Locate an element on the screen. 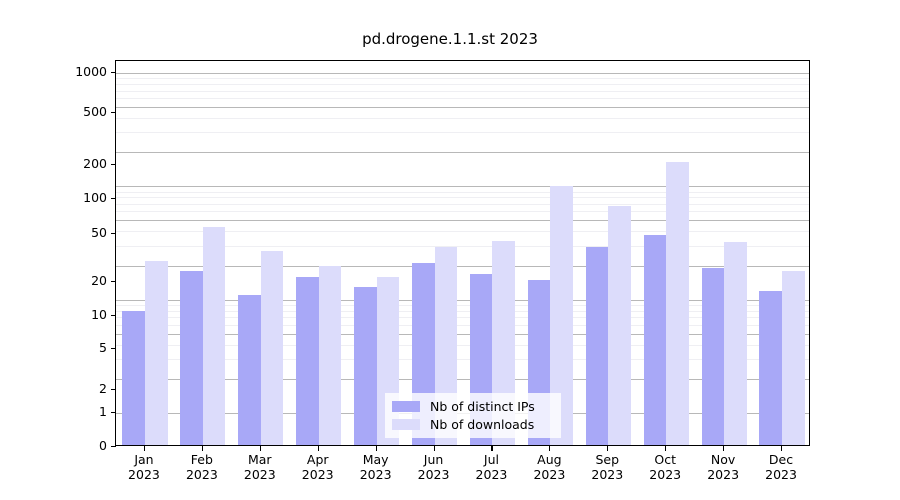 The image size is (900, 500). y-axis-tick-label: 0 is located at coordinates (103, 445).